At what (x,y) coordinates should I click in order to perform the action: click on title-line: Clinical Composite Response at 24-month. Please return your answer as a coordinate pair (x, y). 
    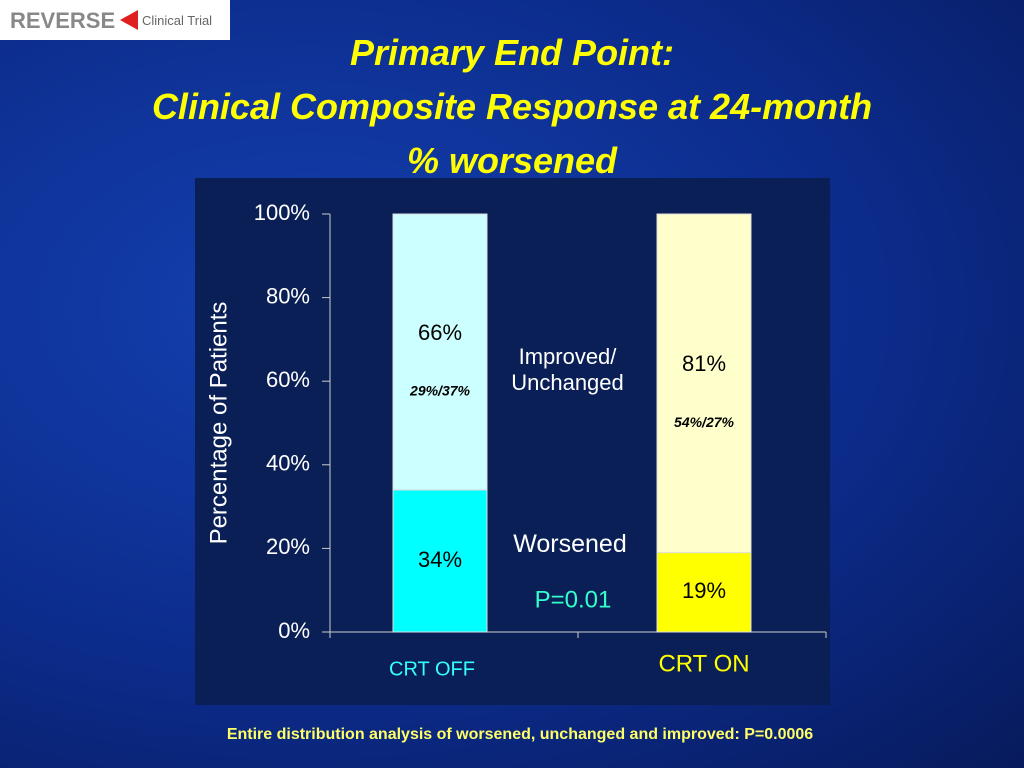
    Looking at the image, I should click on (512, 106).